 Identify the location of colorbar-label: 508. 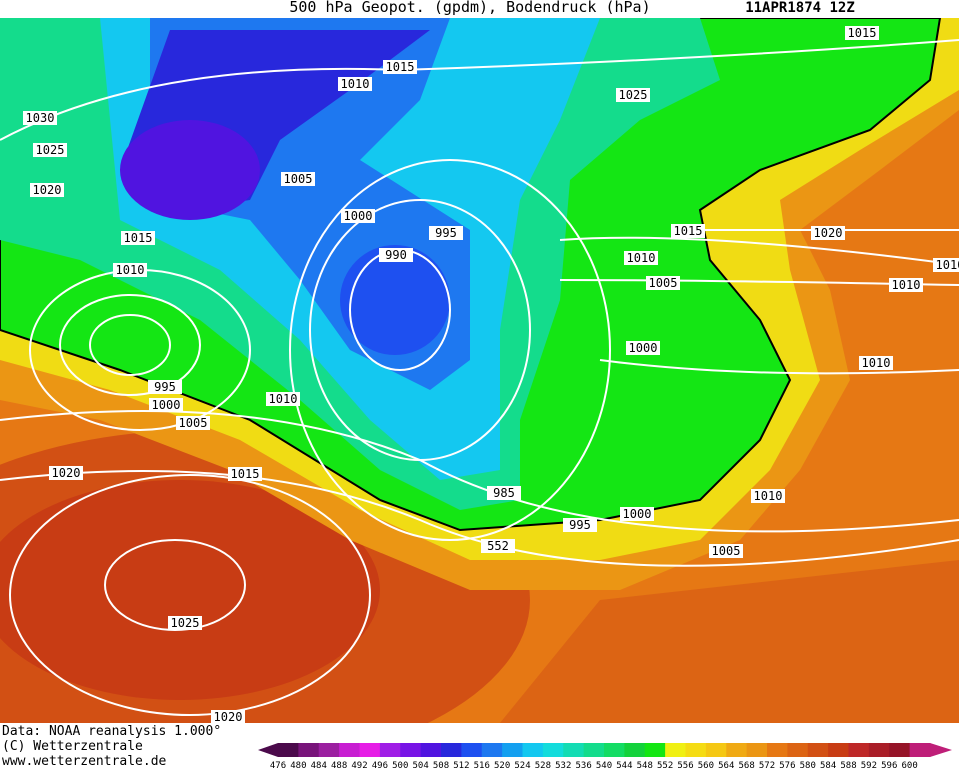
(441, 765).